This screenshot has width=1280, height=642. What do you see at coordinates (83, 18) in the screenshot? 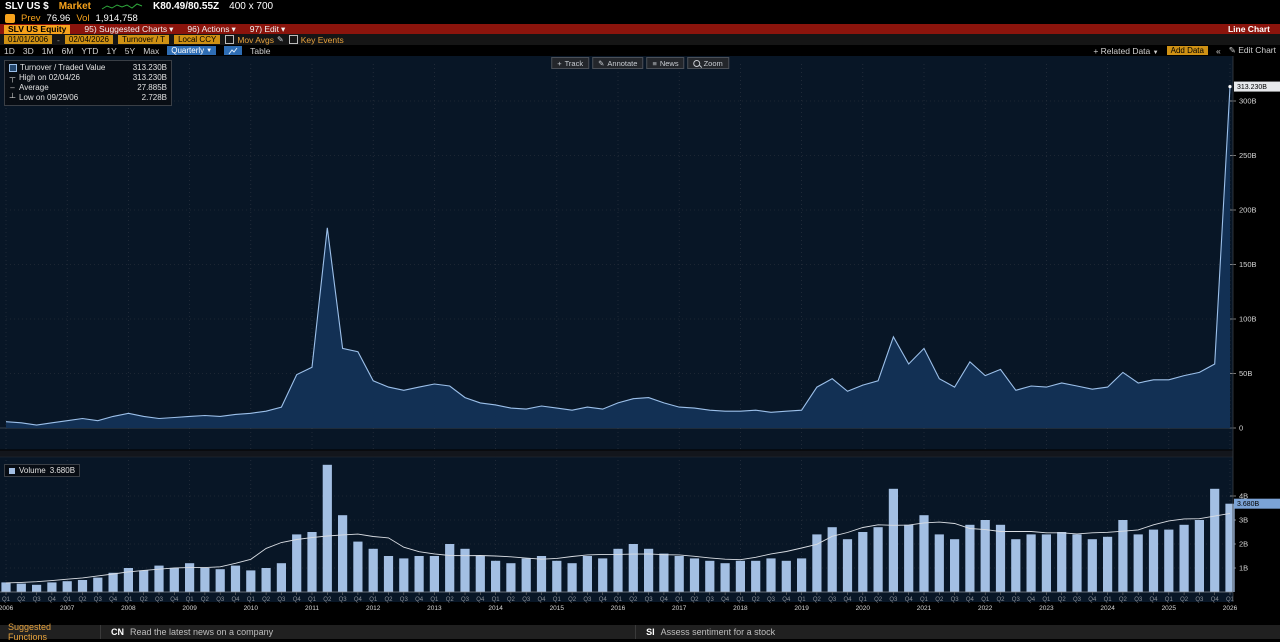
I see `vol-label: Vol` at bounding box center [83, 18].